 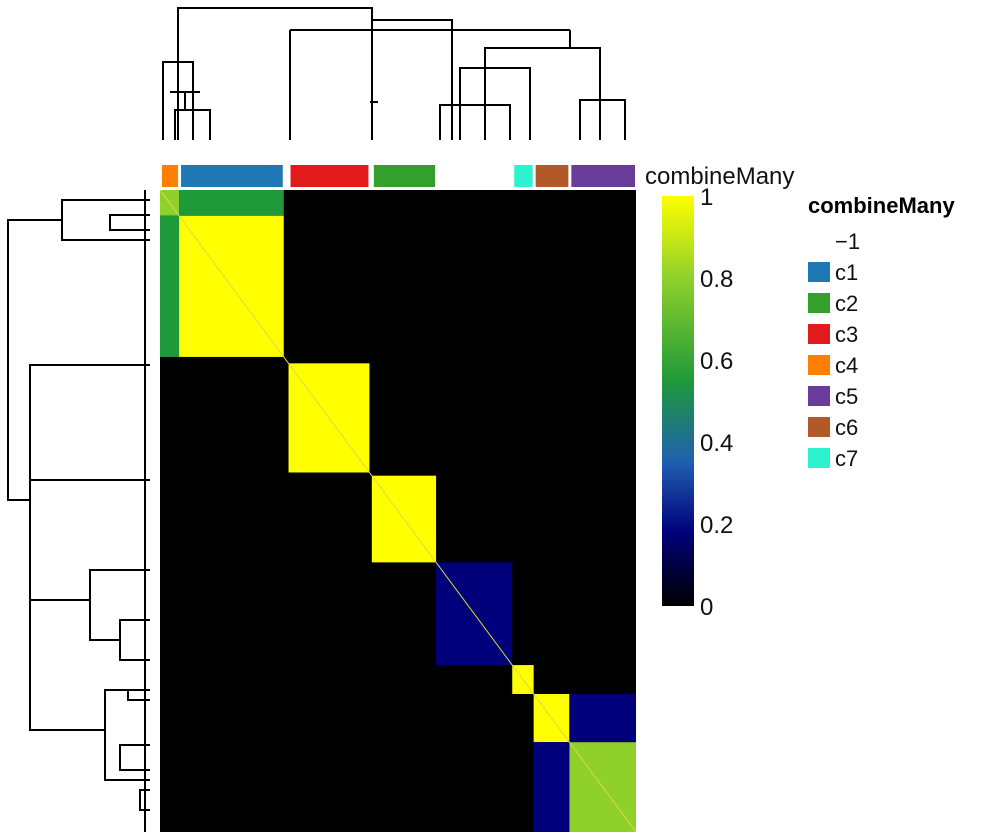 What do you see at coordinates (819, 427) in the screenshot?
I see `legend-swatch-c6` at bounding box center [819, 427].